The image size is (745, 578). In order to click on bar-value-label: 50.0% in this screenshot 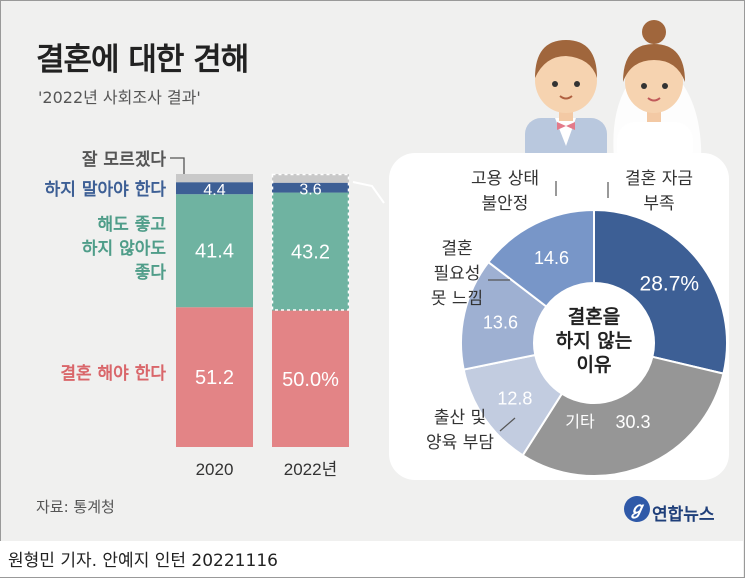, I will do `click(310, 380)`.